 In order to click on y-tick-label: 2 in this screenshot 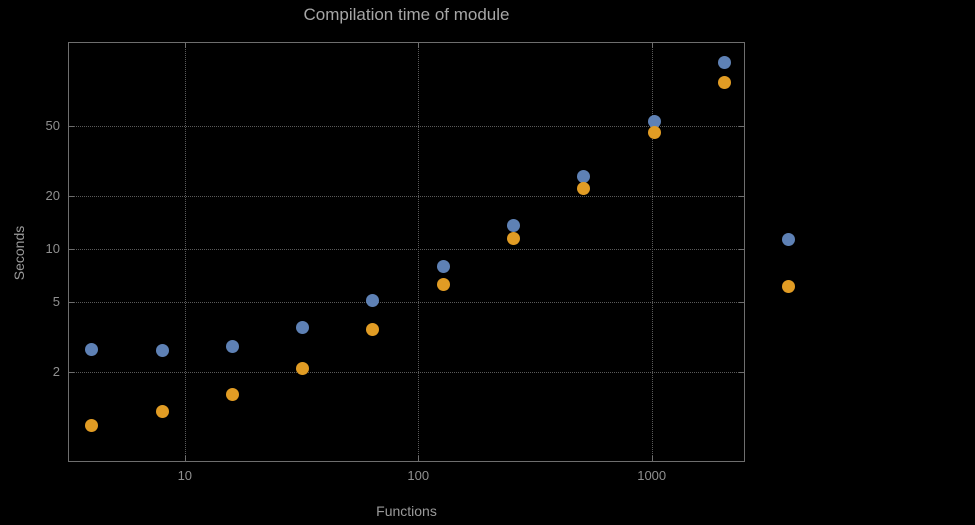, I will do `click(56, 372)`.